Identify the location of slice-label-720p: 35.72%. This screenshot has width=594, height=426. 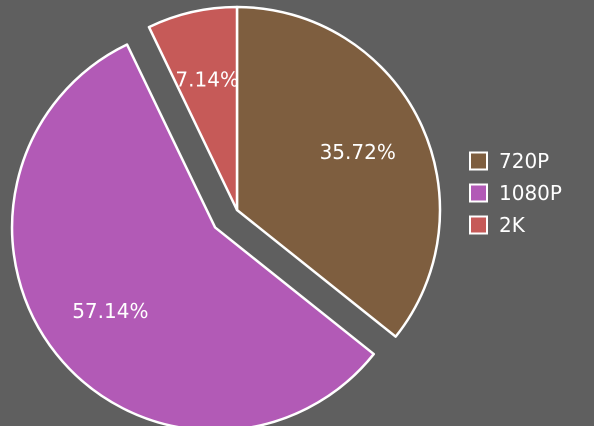
(358, 152).